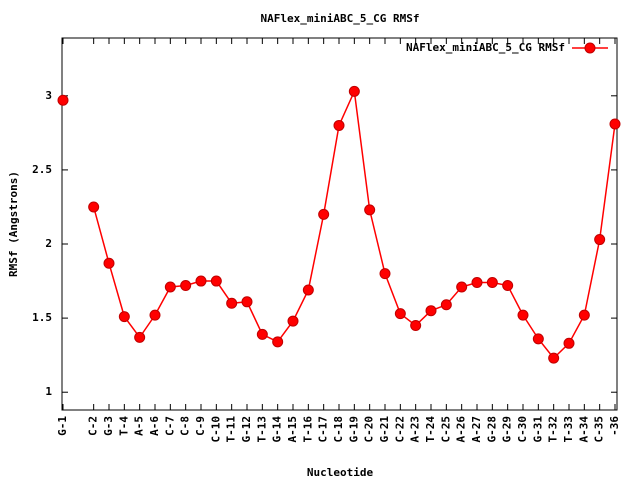 This screenshot has height=480, width=640. I want to click on x-tick-label: G-12, so click(246, 429).